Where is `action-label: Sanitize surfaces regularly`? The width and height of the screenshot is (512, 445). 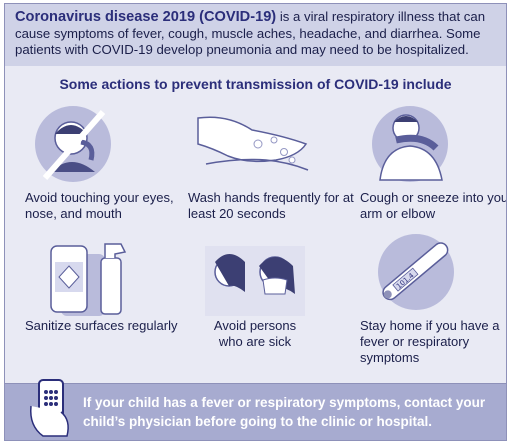 action-label: Sanitize surfaces regularly is located at coordinates (101, 325).